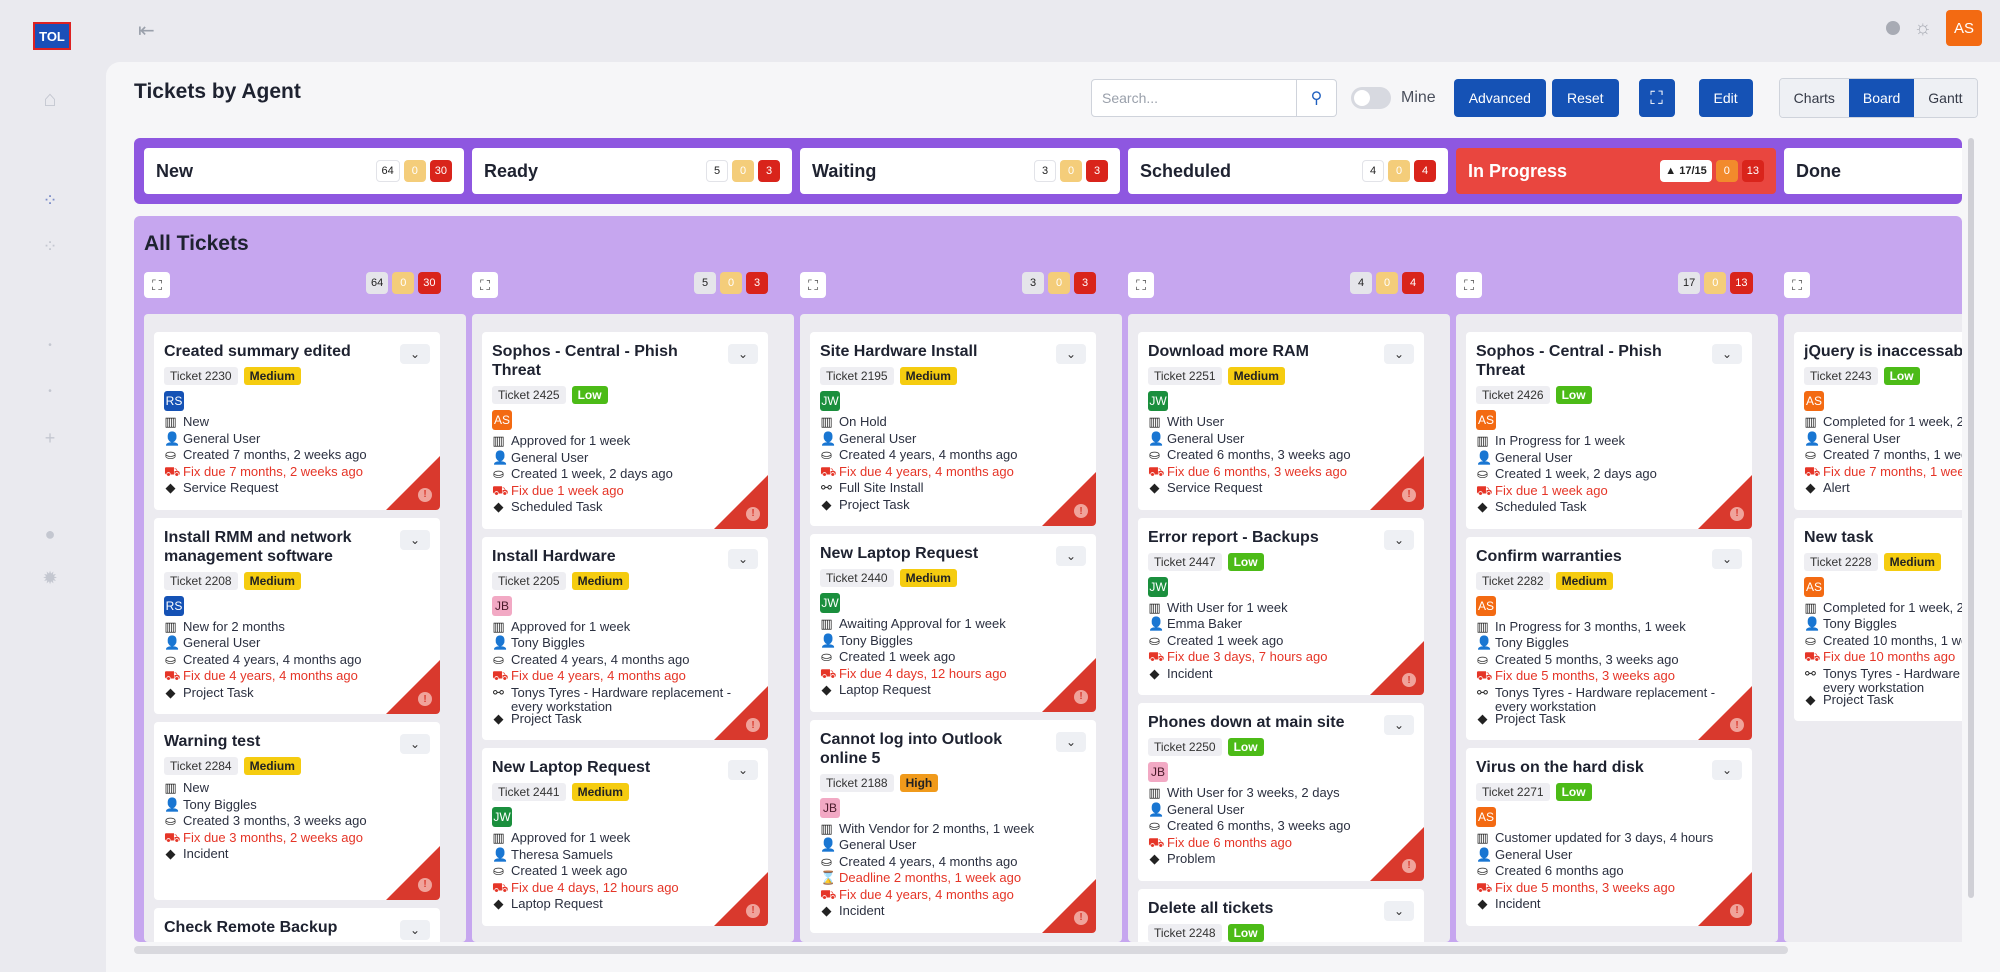  What do you see at coordinates (1725, 98) in the screenshot?
I see `edit-button: Edit` at bounding box center [1725, 98].